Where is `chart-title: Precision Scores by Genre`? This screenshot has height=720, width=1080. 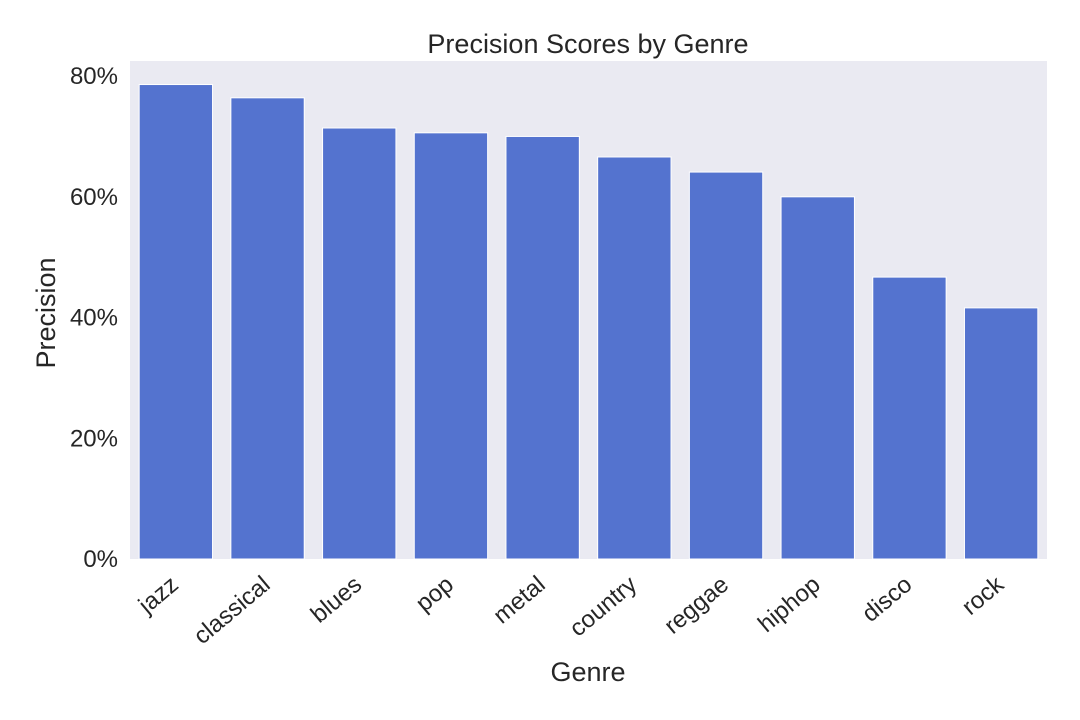 chart-title: Precision Scores by Genre is located at coordinates (587, 44).